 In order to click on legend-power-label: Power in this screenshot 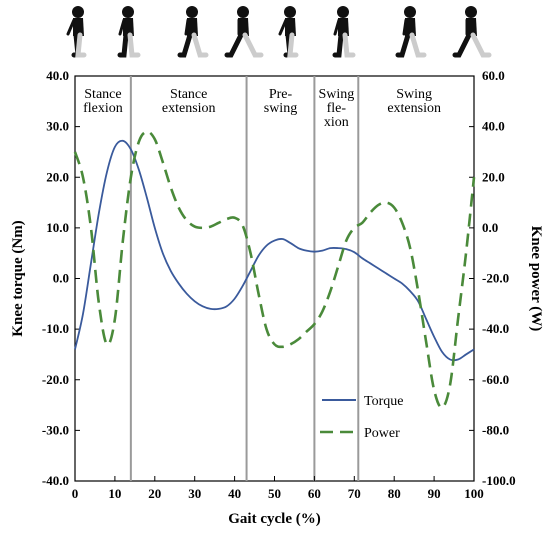, I will do `click(382, 433)`.